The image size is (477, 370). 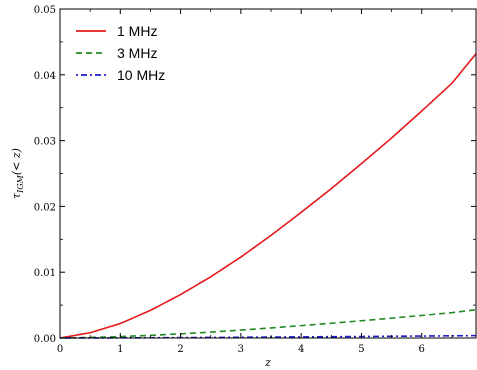 I want to click on legend: 1 MHz 3 MHz 10 MHz, so click(x=120, y=53).